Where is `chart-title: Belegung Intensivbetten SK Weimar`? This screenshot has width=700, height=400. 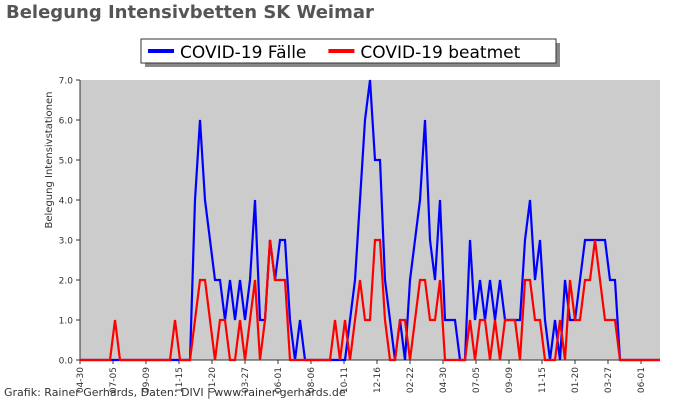 chart-title: Belegung Intensivbetten SK Weimar is located at coordinates (190, 12).